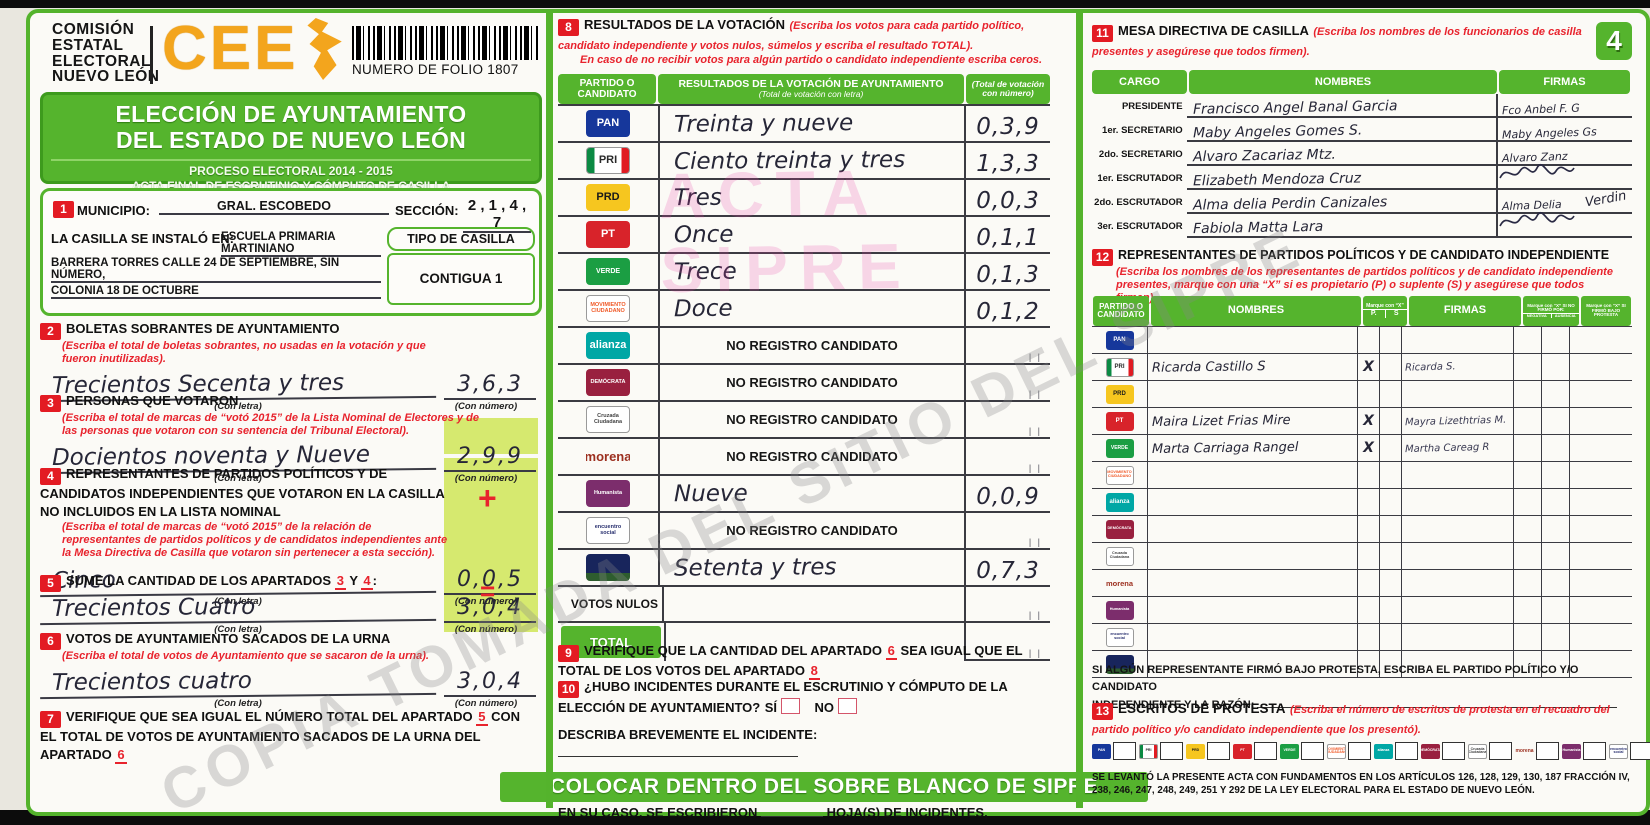 The width and height of the screenshot is (1650, 825). Describe the element at coordinates (1101, 751) in the screenshot. I see `party-logo-pan: PAN` at that location.